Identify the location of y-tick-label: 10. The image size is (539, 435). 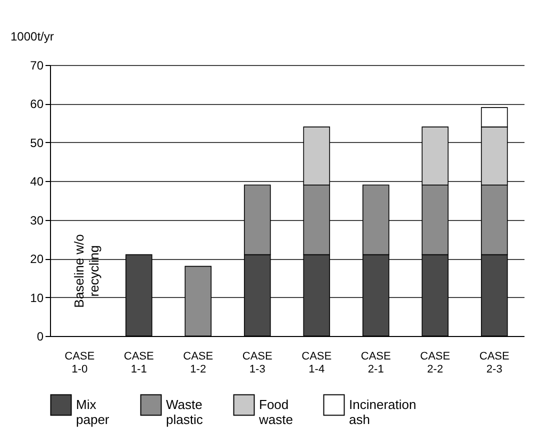
(37, 297).